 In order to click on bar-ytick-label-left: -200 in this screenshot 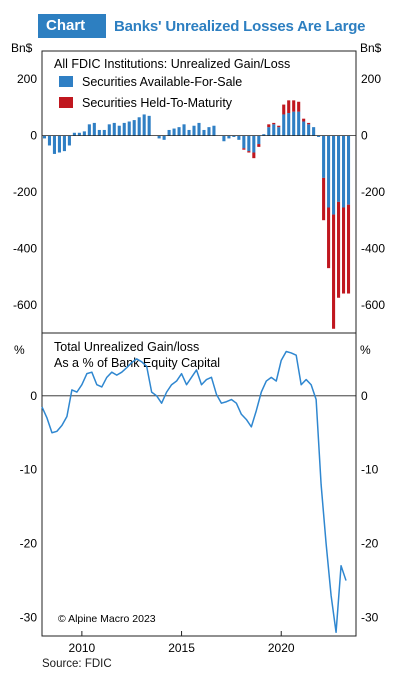, I will do `click(25, 192)`.